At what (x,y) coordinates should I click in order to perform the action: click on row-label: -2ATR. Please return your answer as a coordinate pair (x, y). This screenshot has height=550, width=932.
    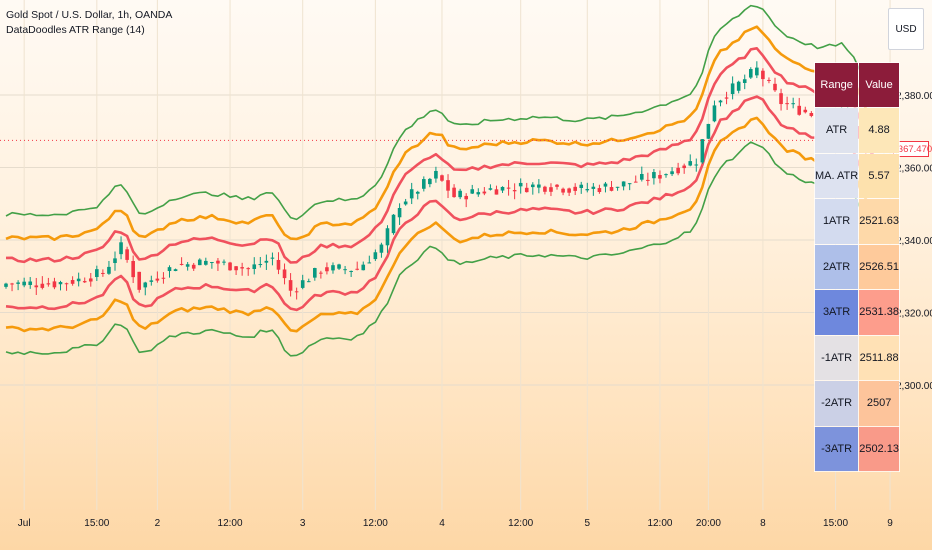
    Looking at the image, I should click on (836, 403).